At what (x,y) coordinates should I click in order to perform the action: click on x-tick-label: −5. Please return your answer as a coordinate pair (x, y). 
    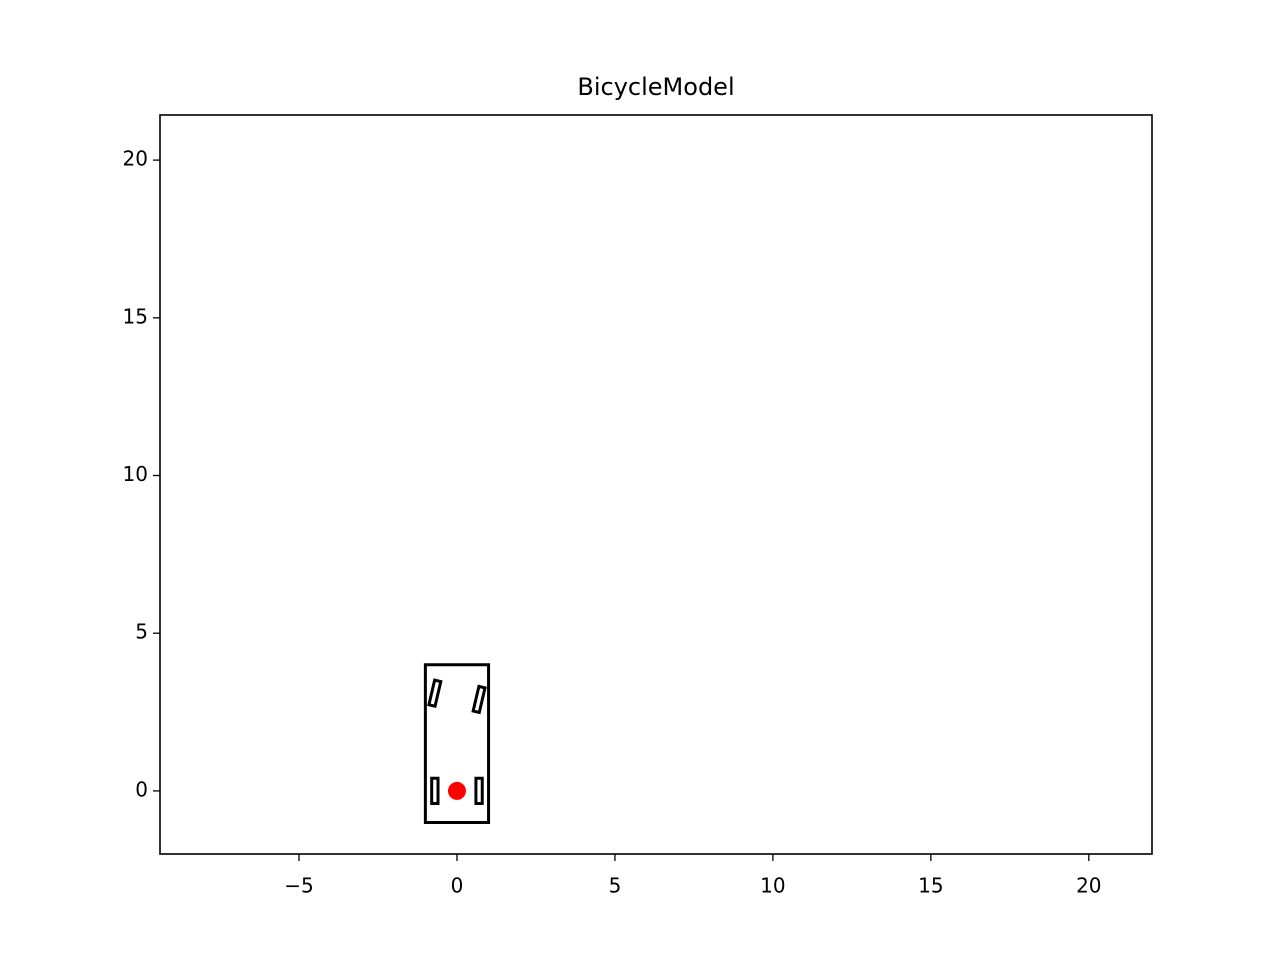
    Looking at the image, I should click on (298, 886).